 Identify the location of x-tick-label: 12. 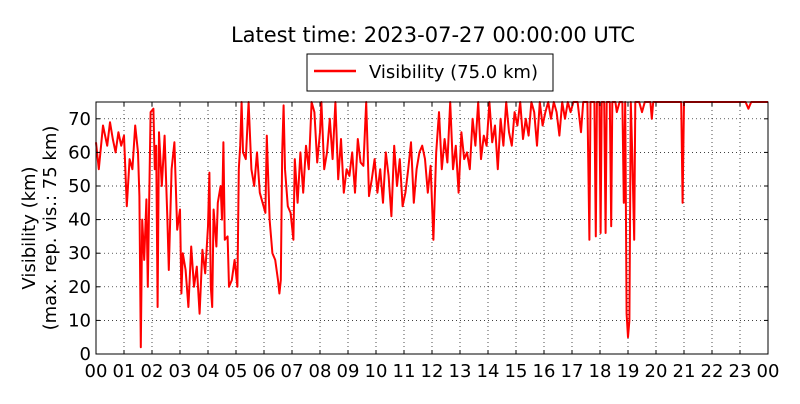
(432, 371).